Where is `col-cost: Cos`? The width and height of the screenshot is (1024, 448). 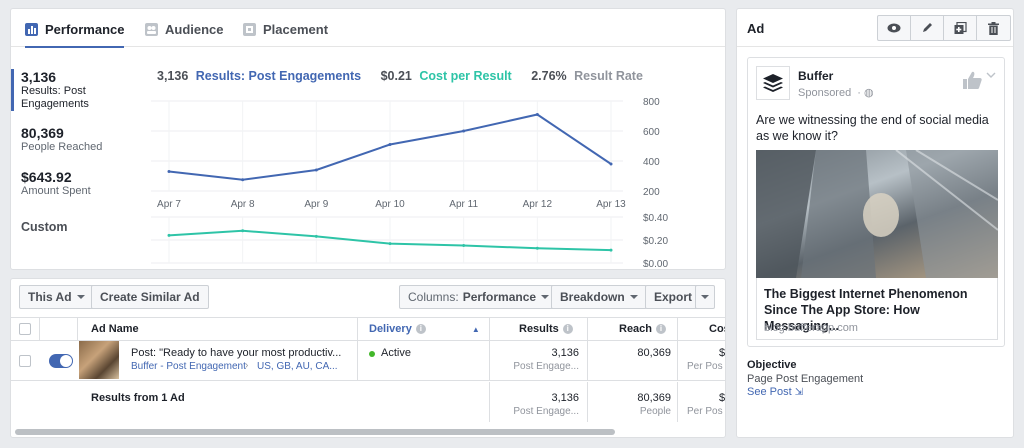
col-cost: Cos is located at coordinates (717, 329).